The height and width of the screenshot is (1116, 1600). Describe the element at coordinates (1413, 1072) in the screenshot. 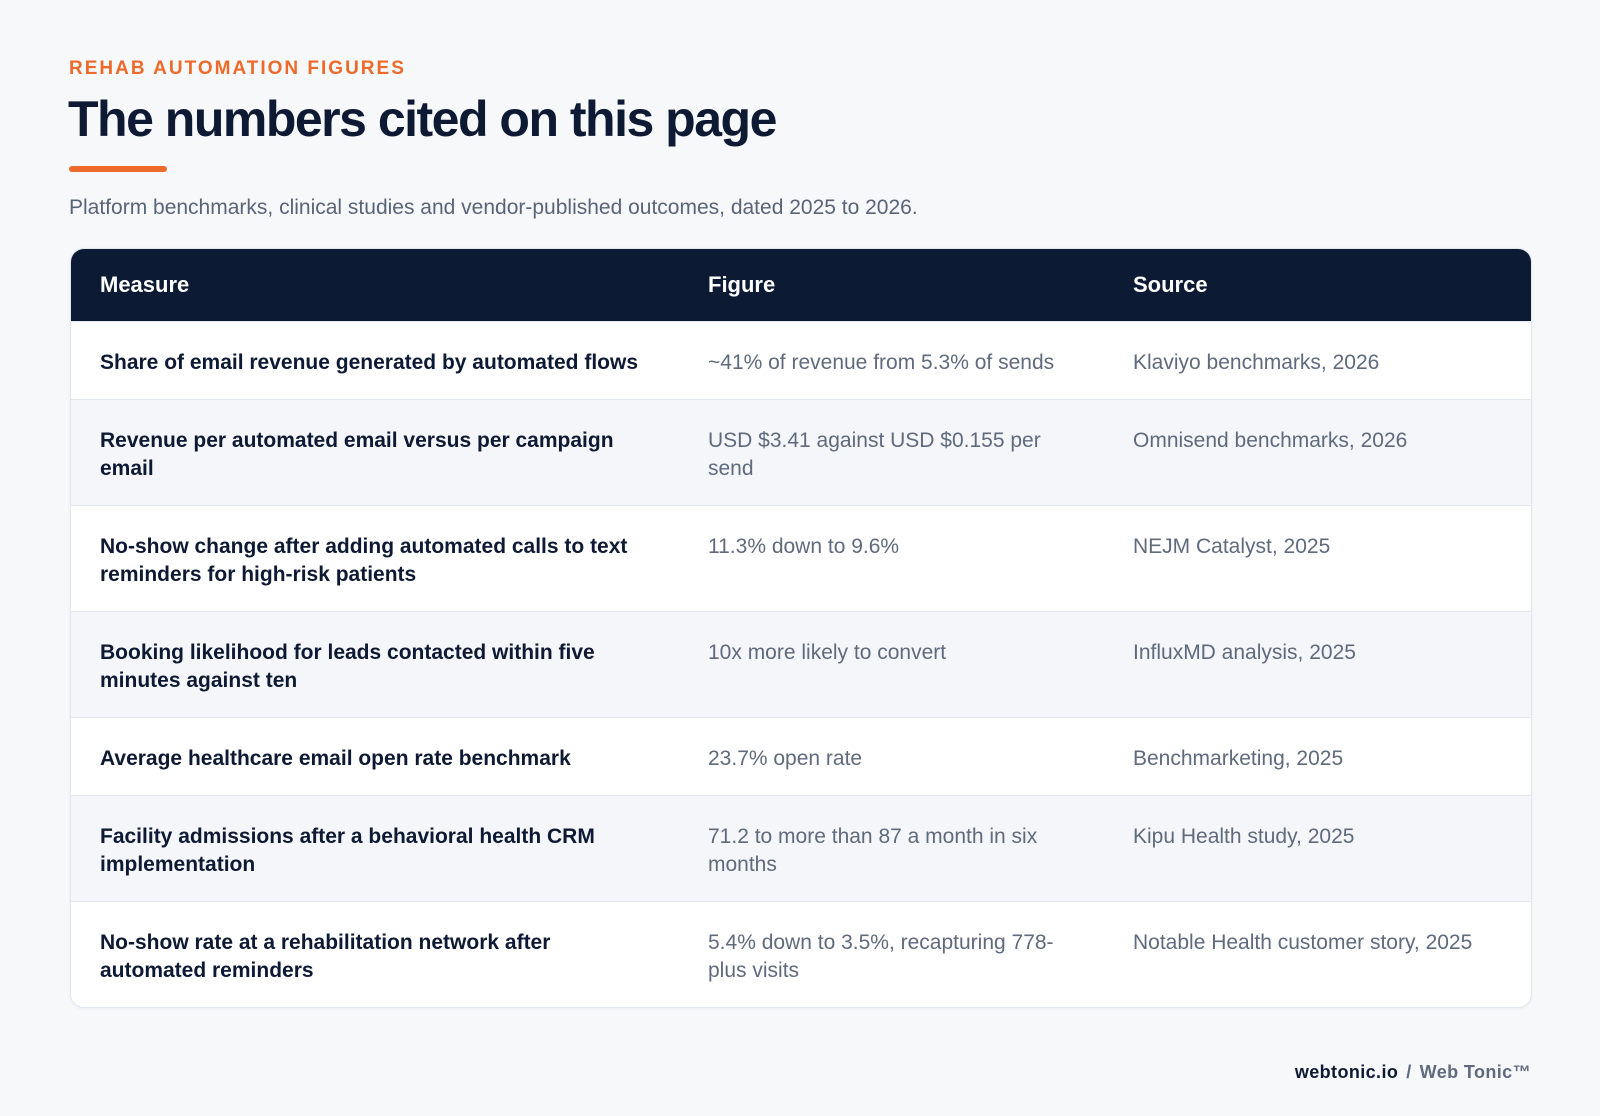

I see `footer-credit: webtonic.io / Web Tonic™` at that location.